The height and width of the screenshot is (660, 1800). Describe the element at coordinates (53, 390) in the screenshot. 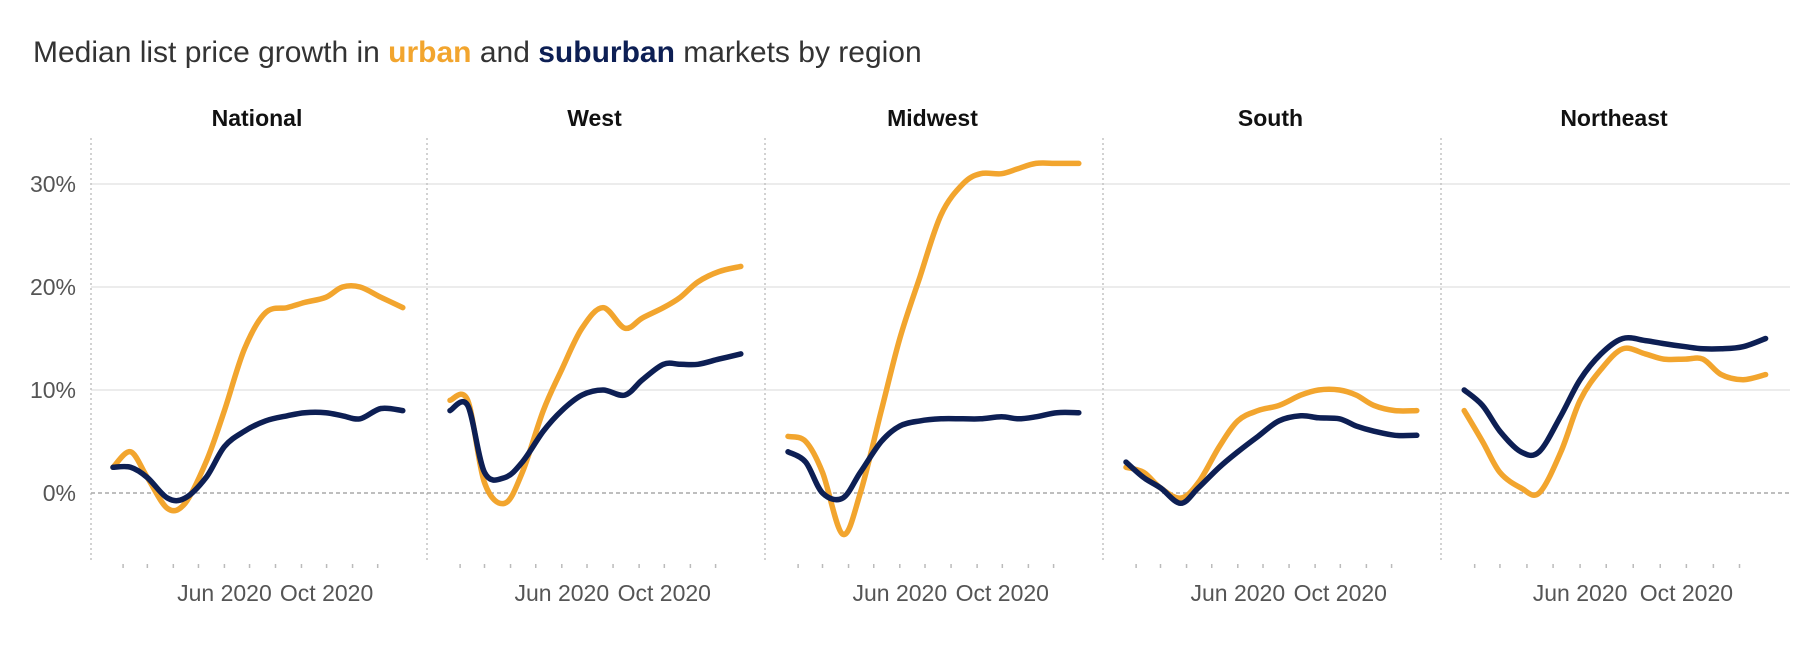

I see `y-tick-label: 10%` at that location.